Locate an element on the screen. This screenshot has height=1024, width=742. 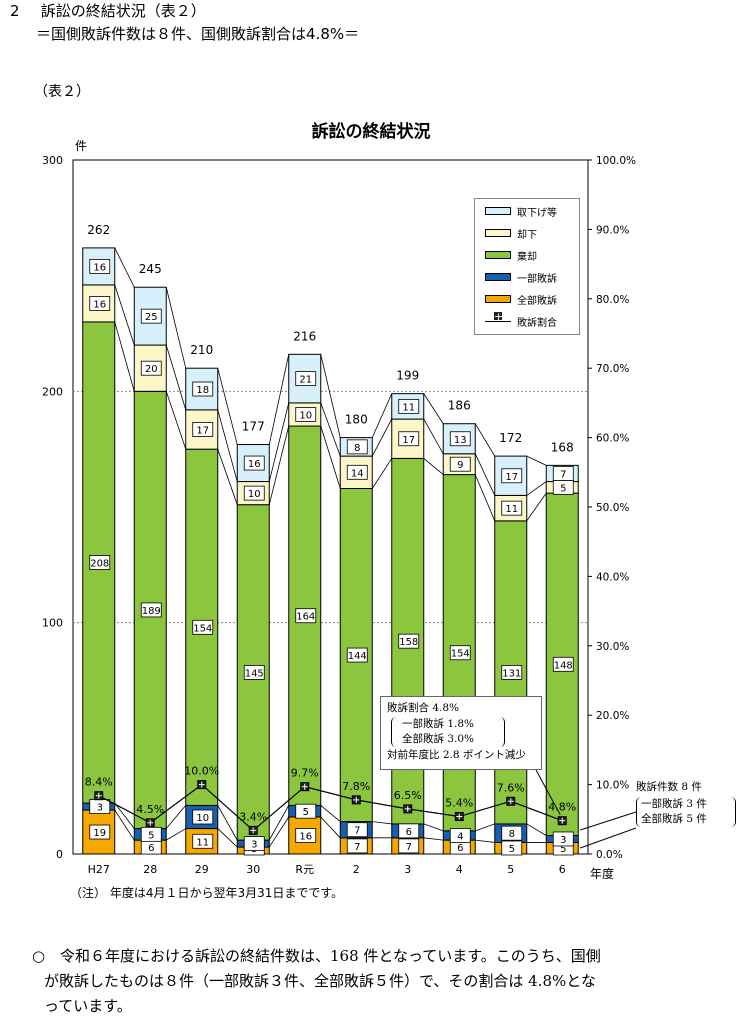
x-tick-label: 2 is located at coordinates (356, 869).